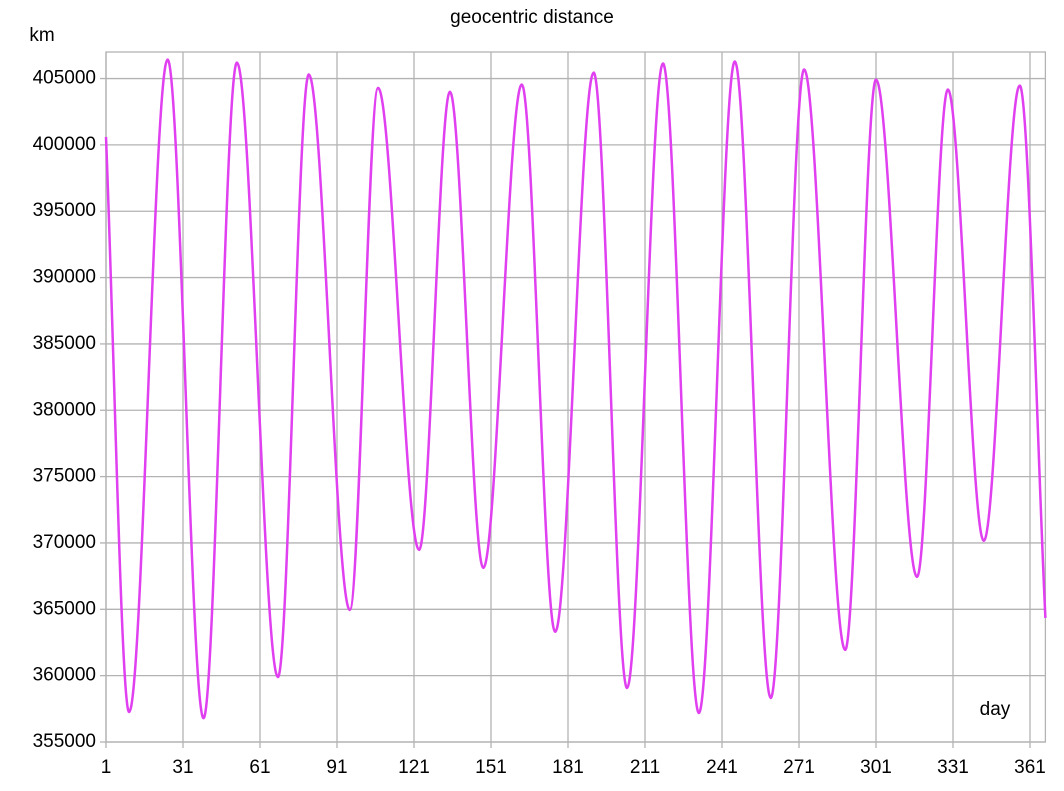 The height and width of the screenshot is (791, 1064). I want to click on y-tick-label: 395000, so click(64, 210).